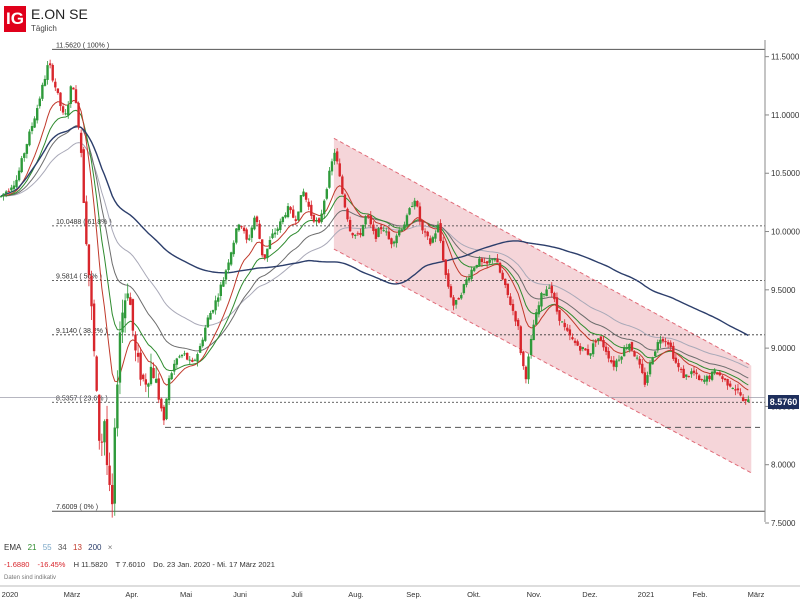 This screenshot has height=600, width=800. Describe the element at coordinates (589, 594) in the screenshot. I see `x-tick-label: Dez.` at that location.